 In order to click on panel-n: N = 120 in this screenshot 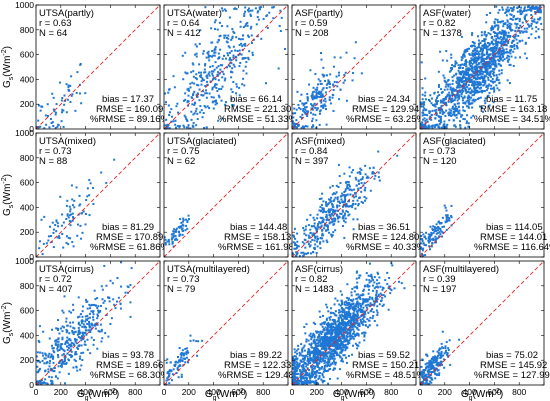, I will do `click(440, 161)`.